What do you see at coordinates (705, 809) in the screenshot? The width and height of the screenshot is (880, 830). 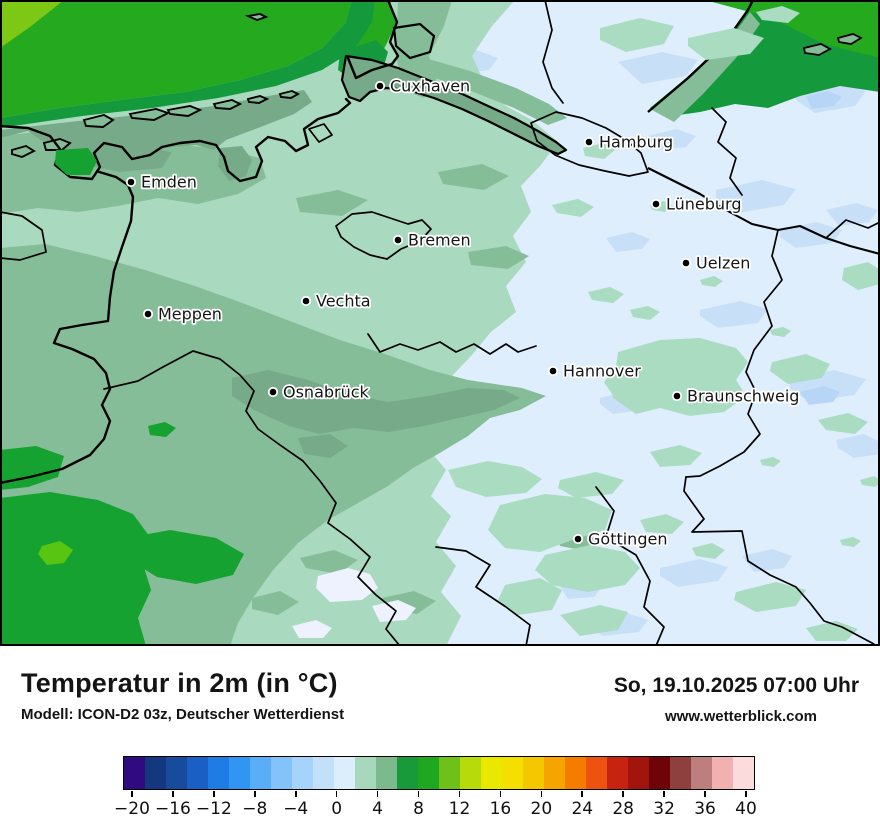 I see `colorbar-tick-label: 36` at bounding box center [705, 809].